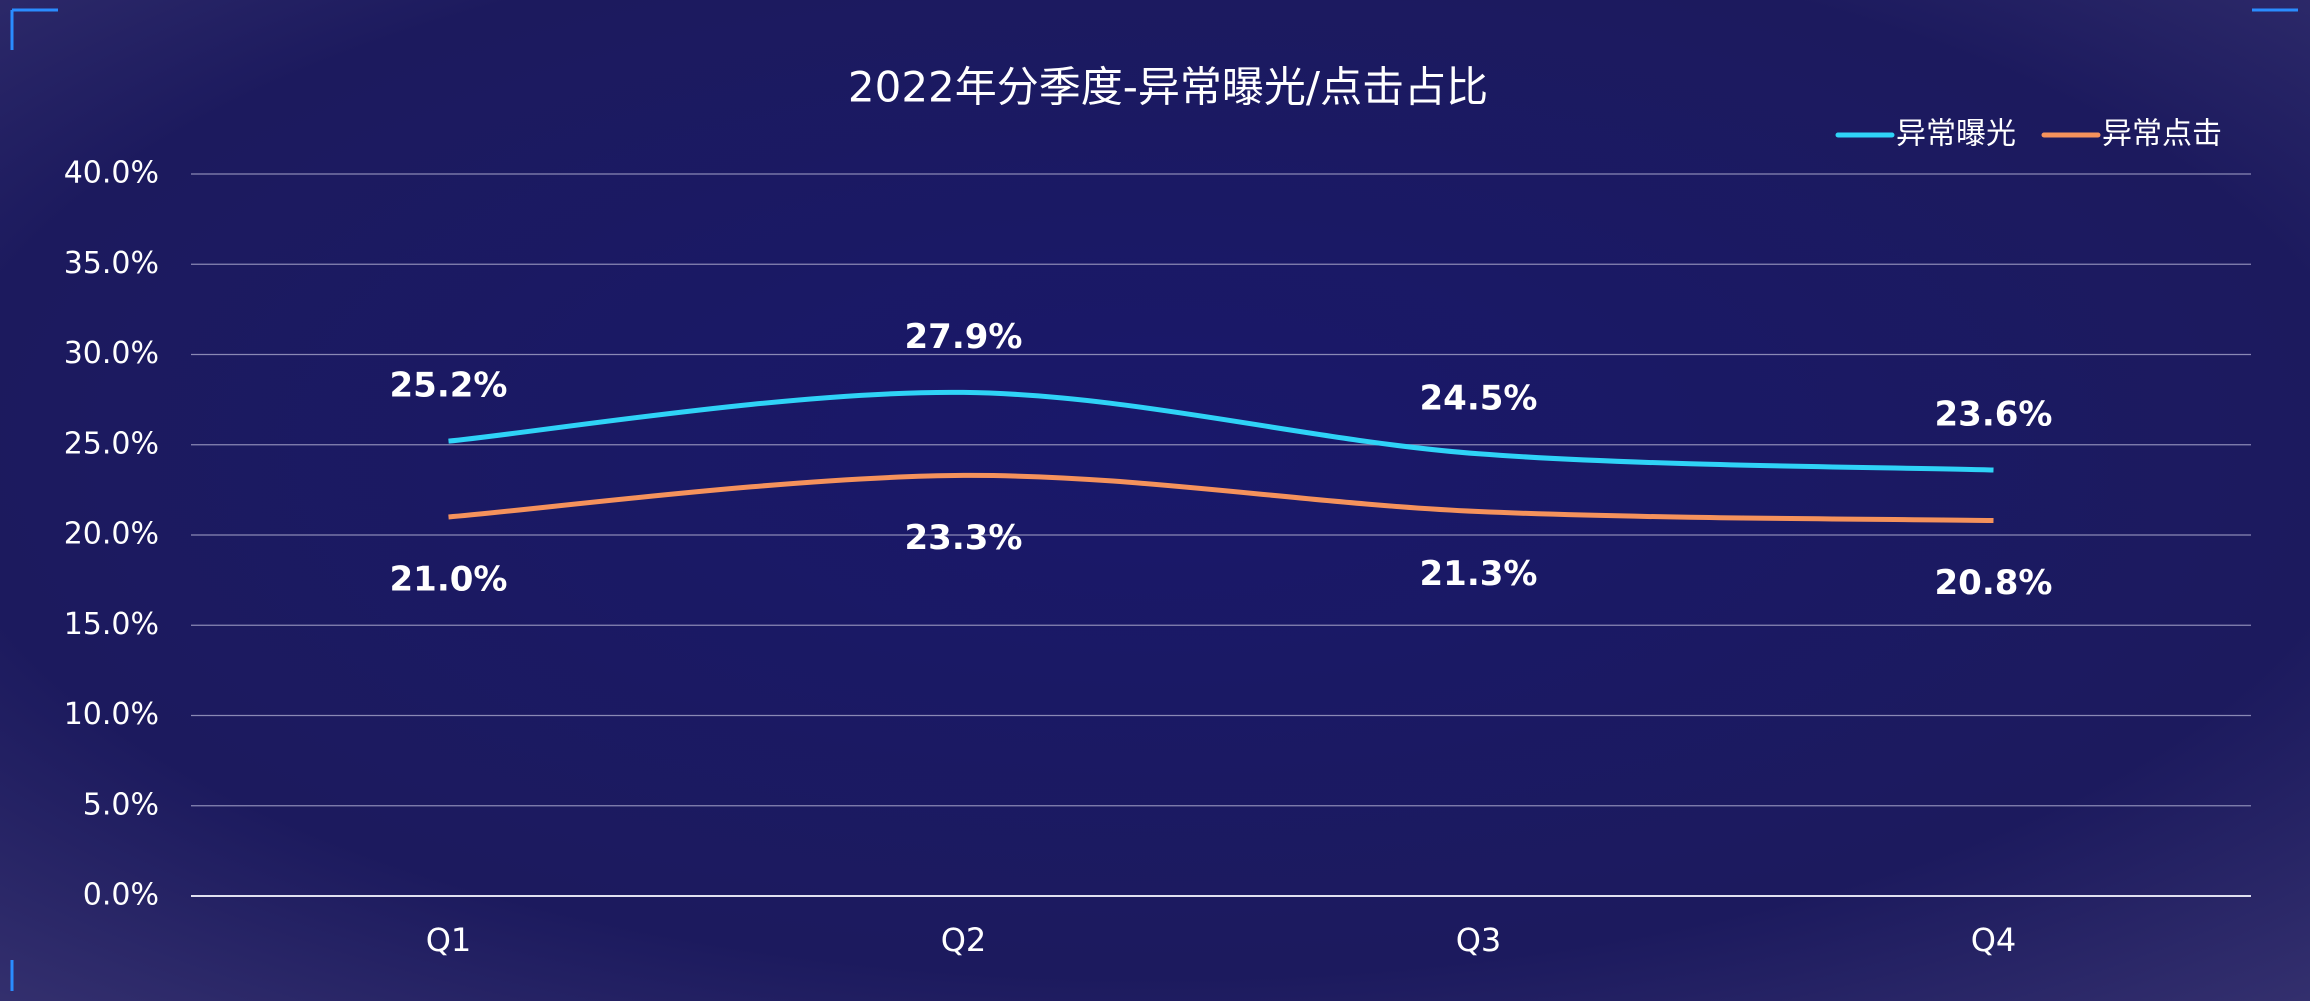 The image size is (2310, 1001). I want to click on y-tick-label: 0.0%, so click(121, 895).